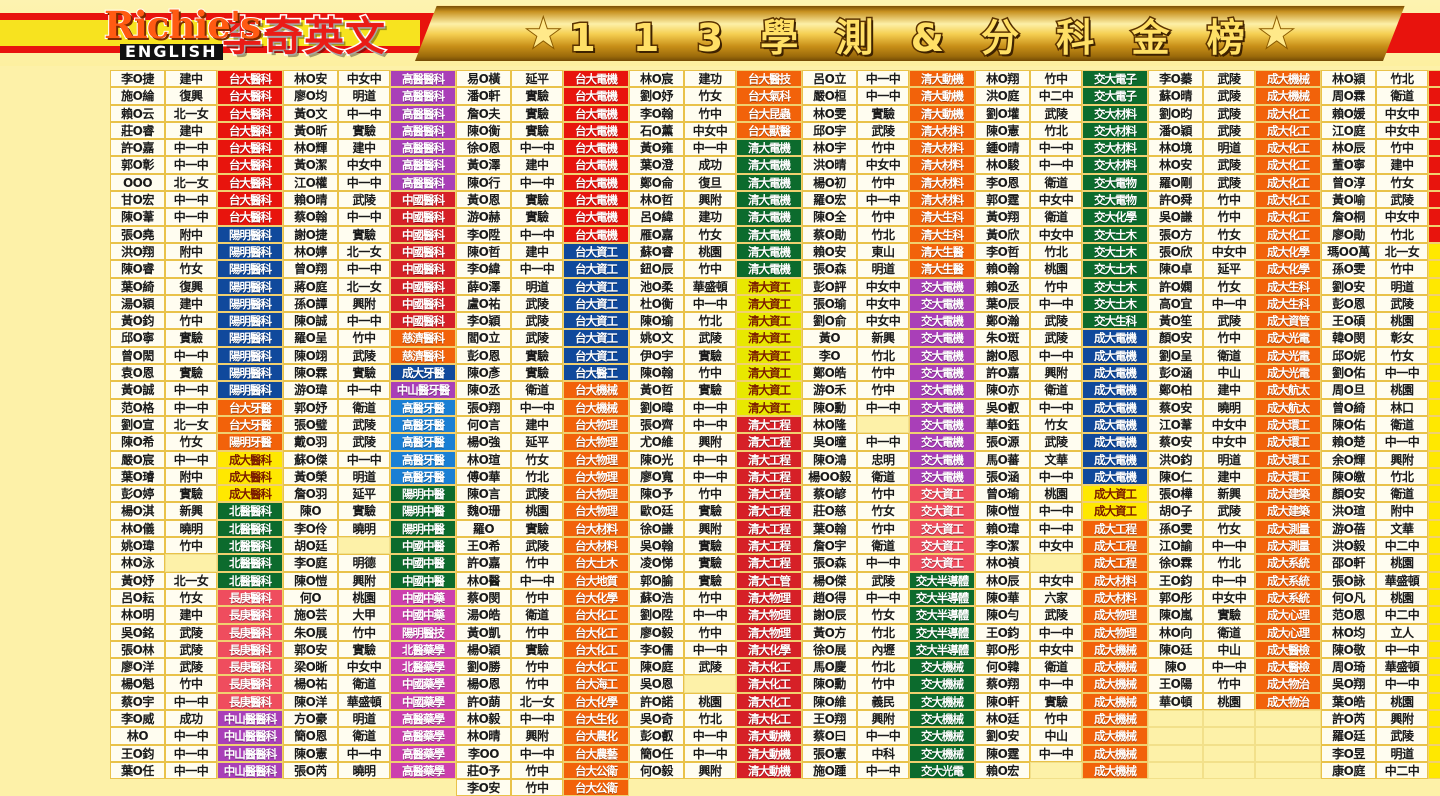 The width and height of the screenshot is (1440, 796). I want to click on student-school: 曉明, so click(191, 528).